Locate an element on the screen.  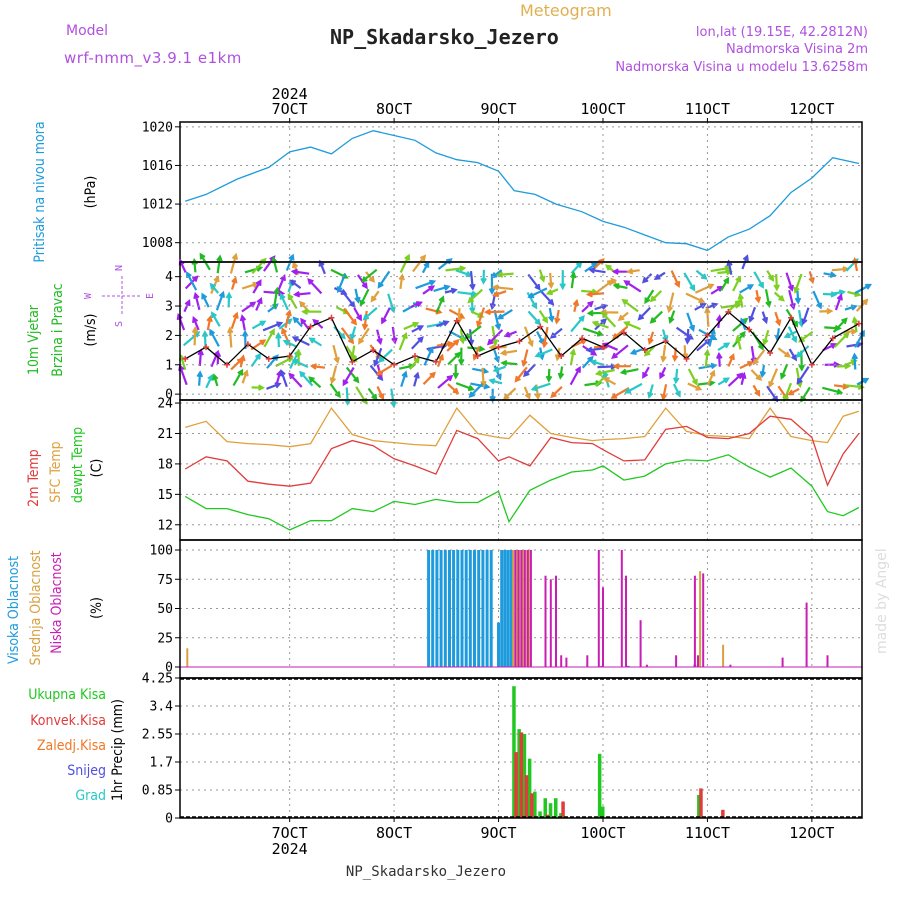
x-top-label: 10OCT is located at coordinates (602, 109).